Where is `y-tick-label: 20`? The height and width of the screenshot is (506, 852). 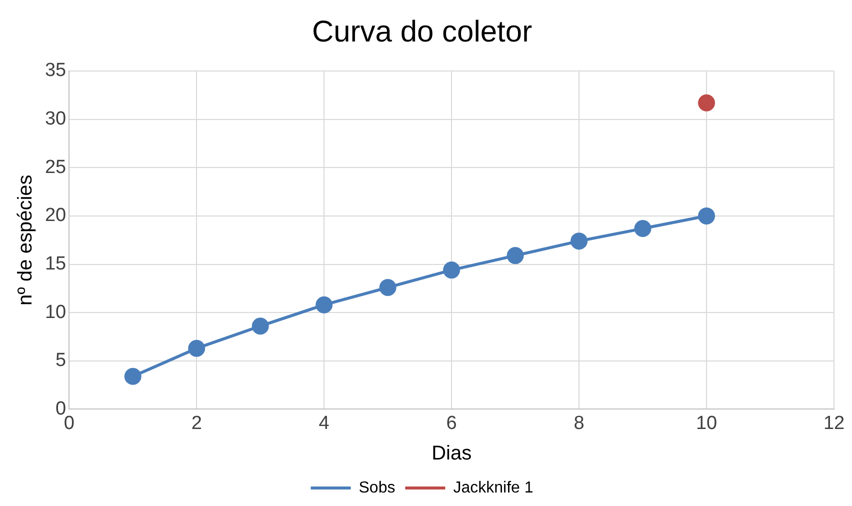
y-tick-label: 20 is located at coordinates (55, 215).